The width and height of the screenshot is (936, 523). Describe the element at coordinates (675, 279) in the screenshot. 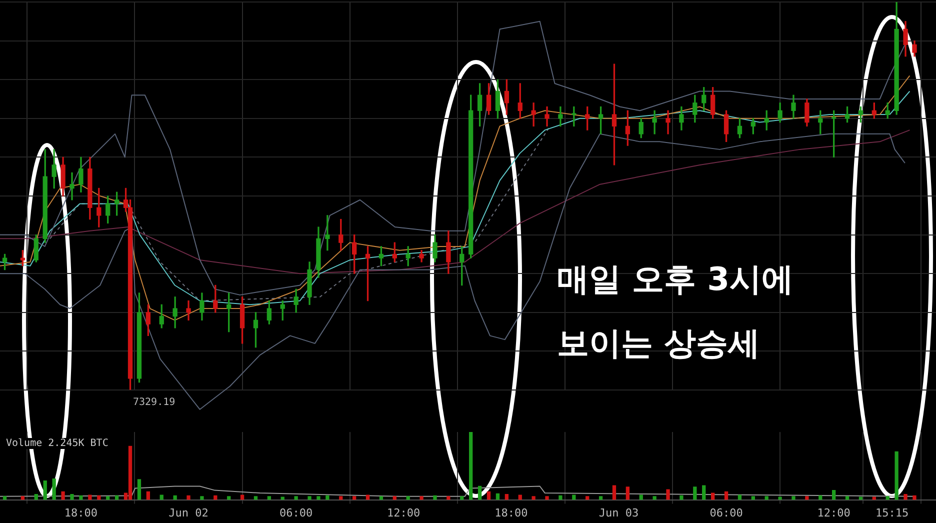

I see `annotation: 매일 오후 3시에` at that location.